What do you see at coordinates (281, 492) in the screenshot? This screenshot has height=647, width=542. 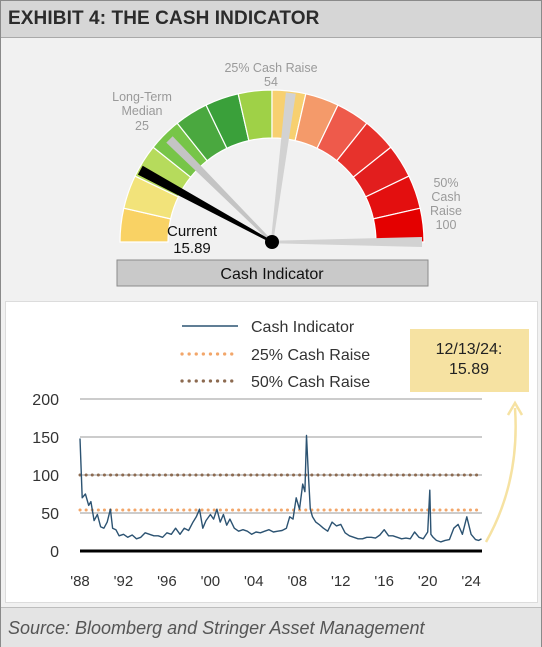 I see `chart-reference-lines` at bounding box center [281, 492].